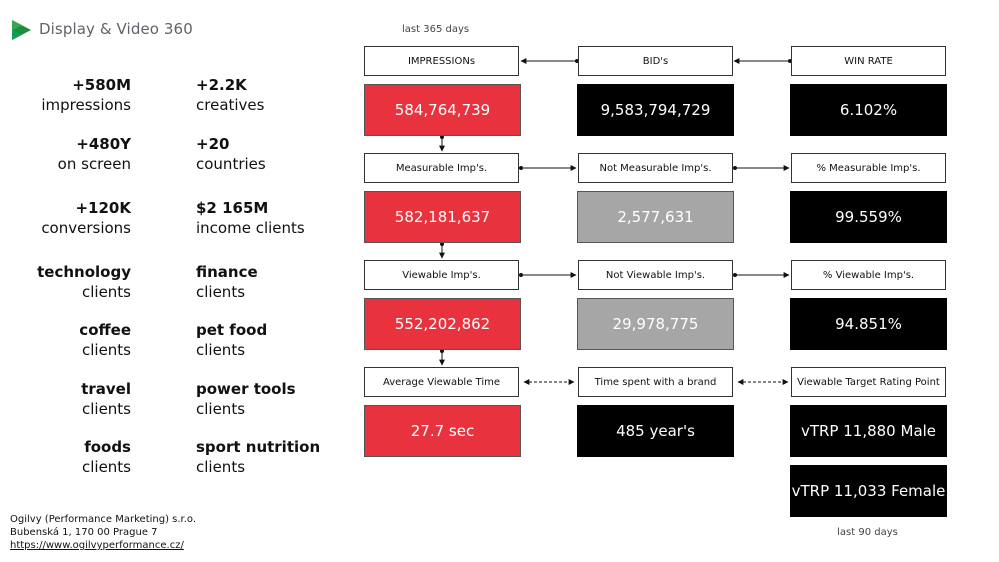 Image resolution: width=999 pixels, height=562 pixels. I want to click on label-not-viewable: Not Viewable Imp's., so click(655, 275).